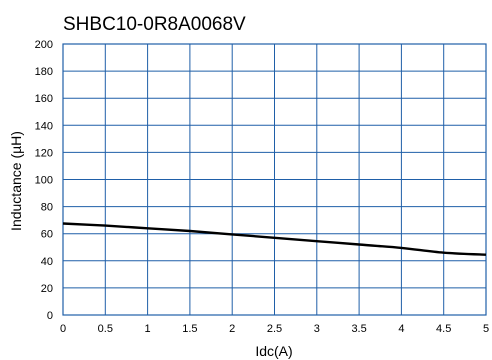  What do you see at coordinates (105, 329) in the screenshot?
I see `x-tick-label: 0.5` at bounding box center [105, 329].